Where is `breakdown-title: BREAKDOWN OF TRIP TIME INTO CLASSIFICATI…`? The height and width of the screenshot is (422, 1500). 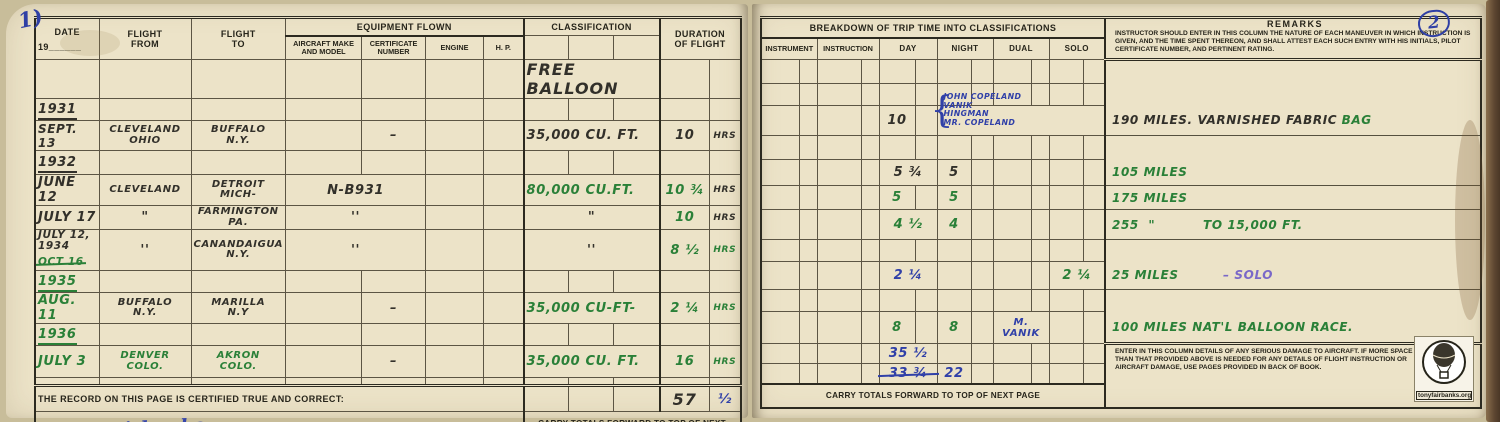
breakdown-title: BREAKDOWN OF TRIP TIME INTO CLASSIFICATI… is located at coordinates (933, 28).